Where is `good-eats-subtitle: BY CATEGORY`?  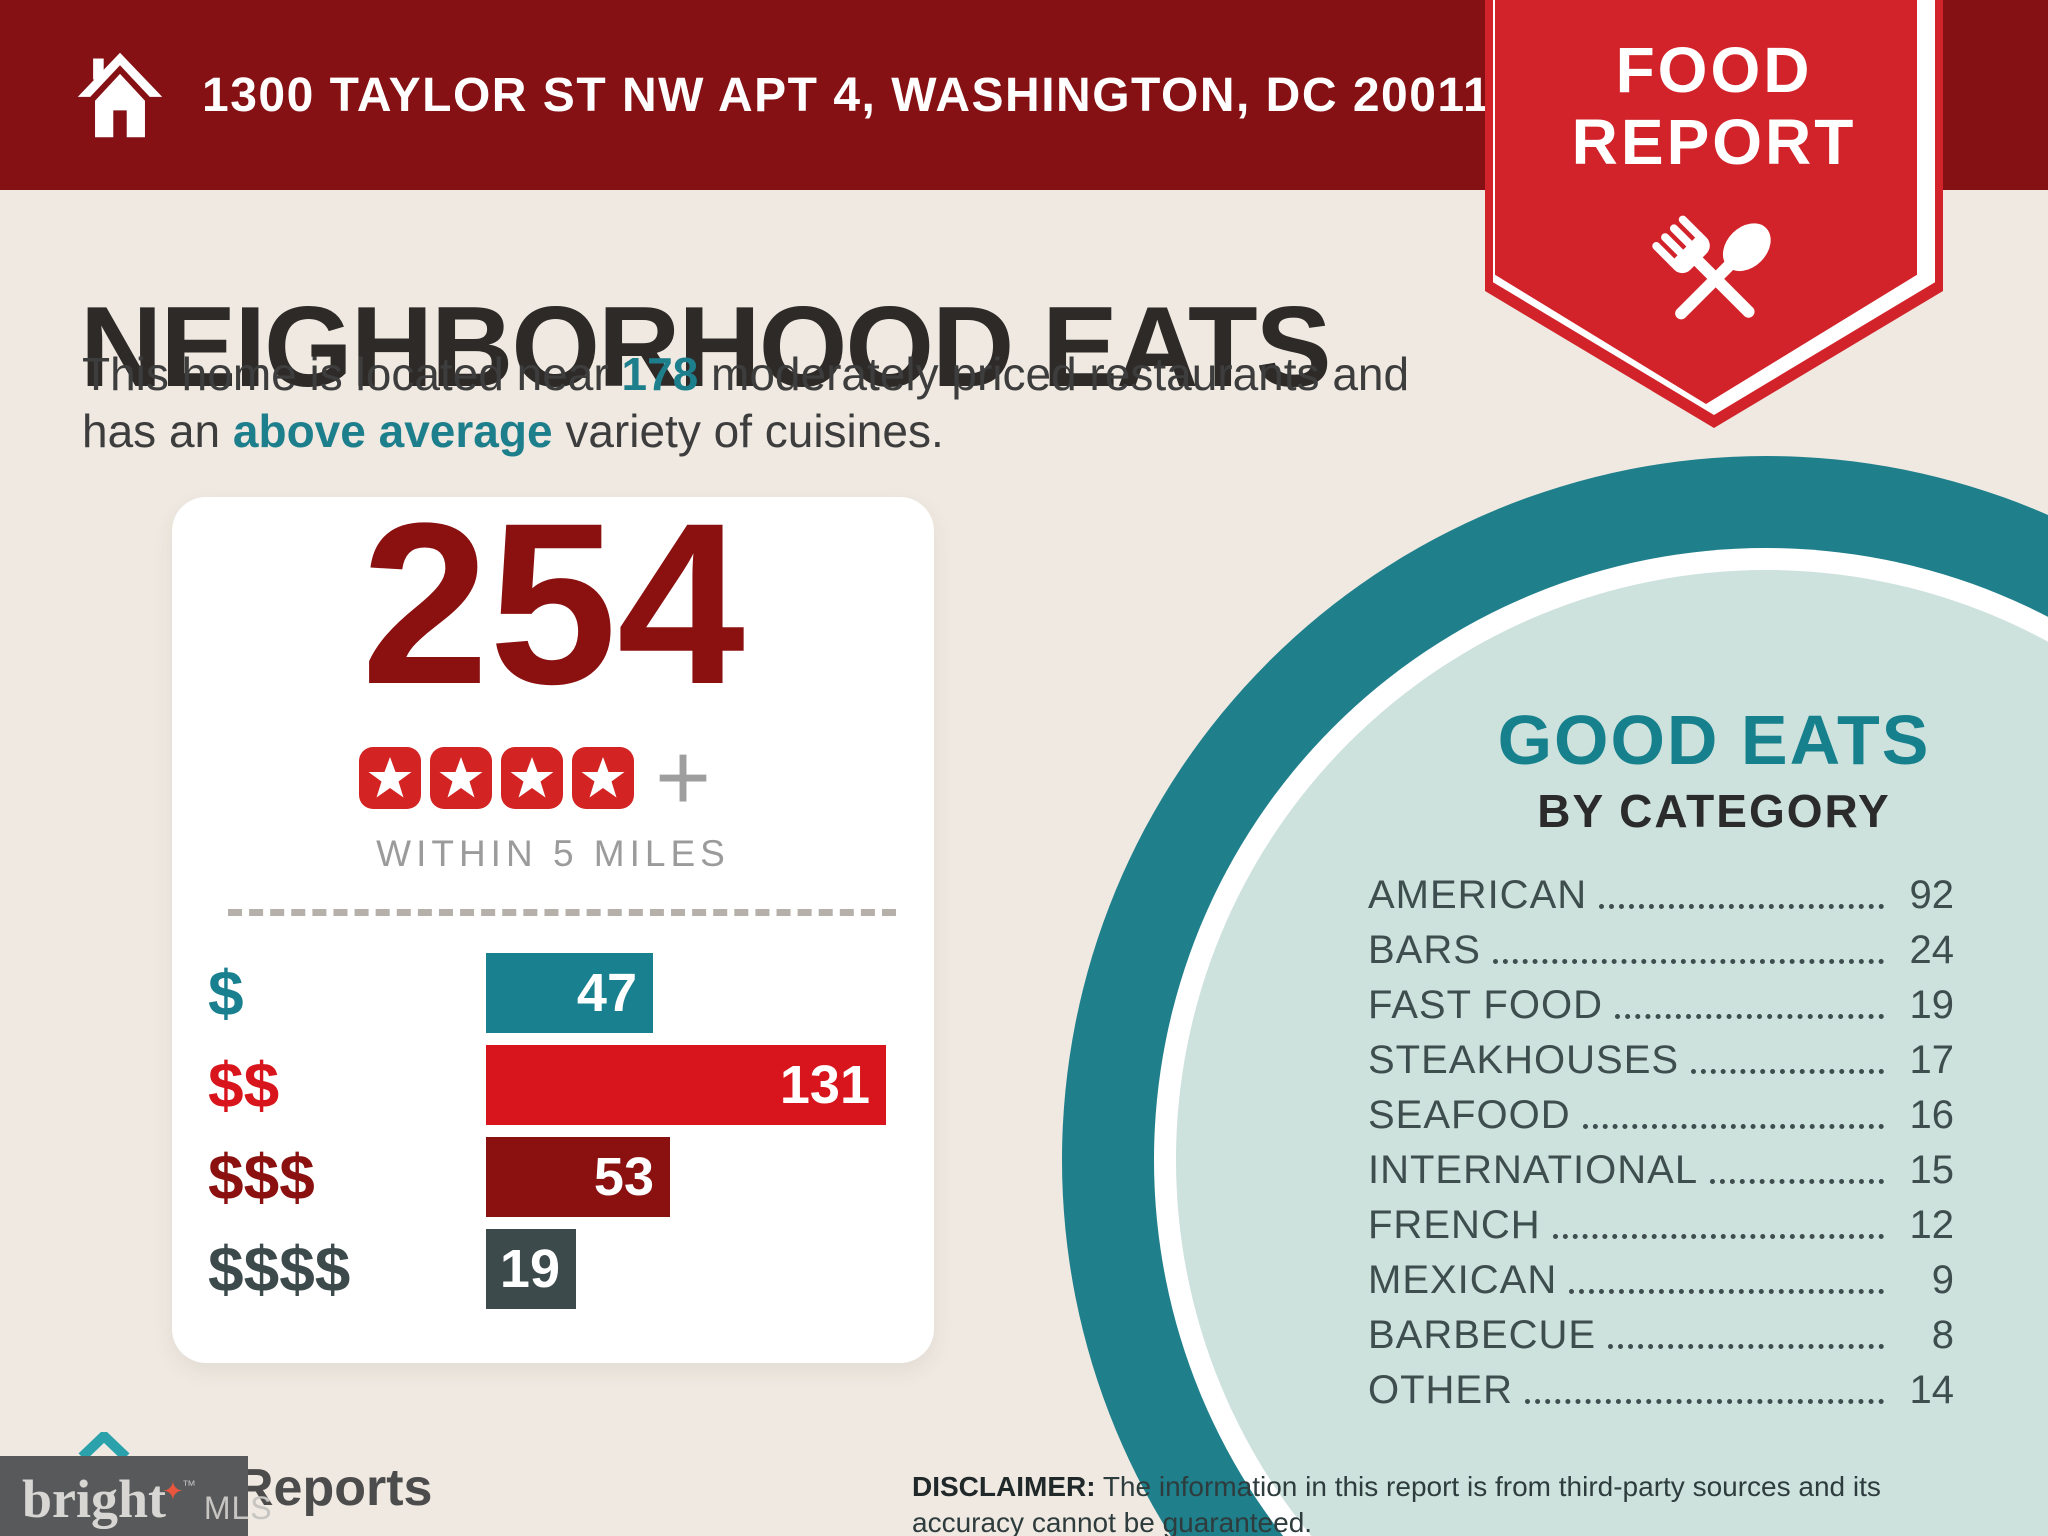 good-eats-subtitle: BY CATEGORY is located at coordinates (1714, 811).